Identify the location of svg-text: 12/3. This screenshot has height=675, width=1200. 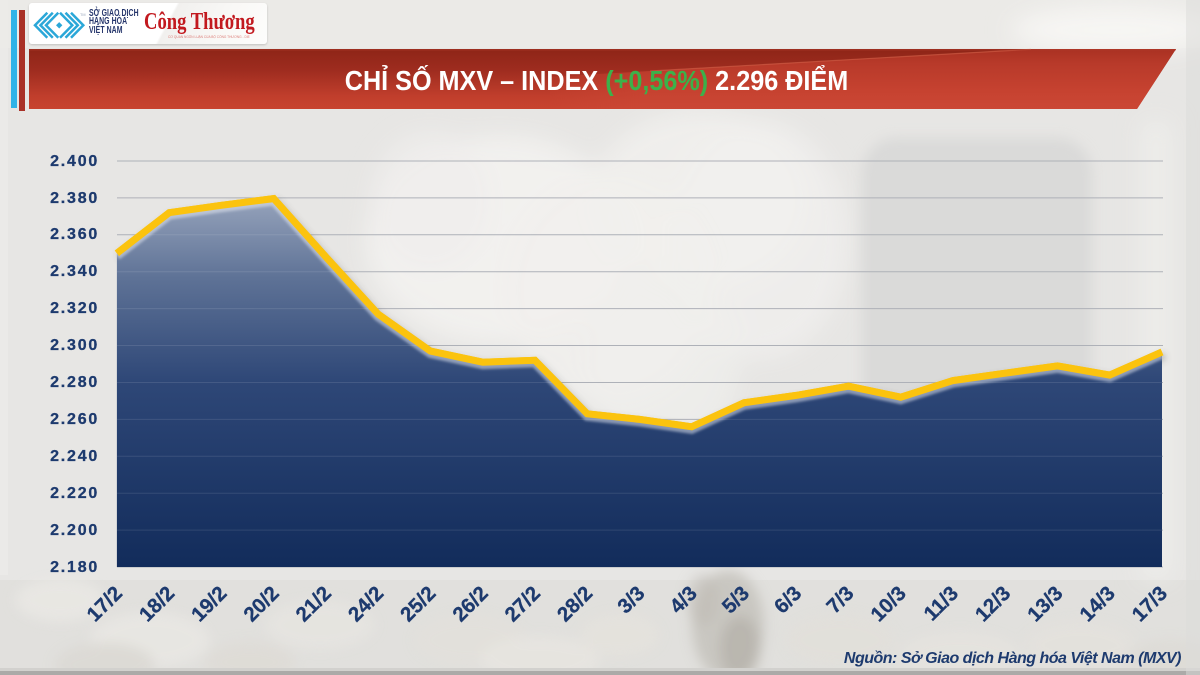
(993, 604).